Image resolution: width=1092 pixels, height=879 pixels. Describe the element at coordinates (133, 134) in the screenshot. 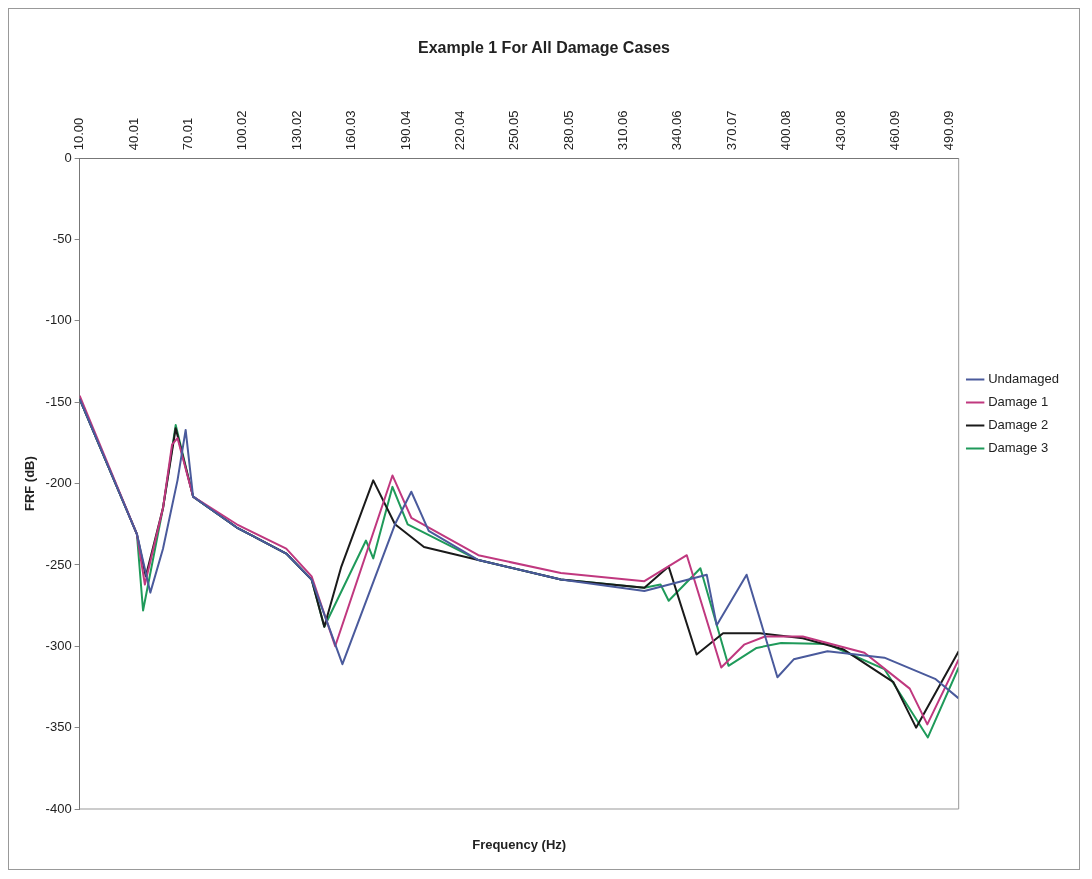

I see `x-tick-label: 40.01` at that location.